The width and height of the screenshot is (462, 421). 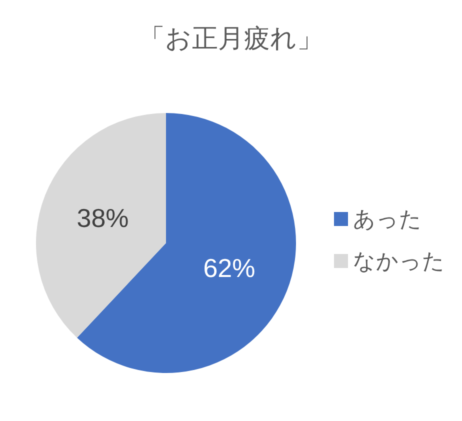 What do you see at coordinates (229, 268) in the screenshot?
I see `data-label: 62%` at bounding box center [229, 268].